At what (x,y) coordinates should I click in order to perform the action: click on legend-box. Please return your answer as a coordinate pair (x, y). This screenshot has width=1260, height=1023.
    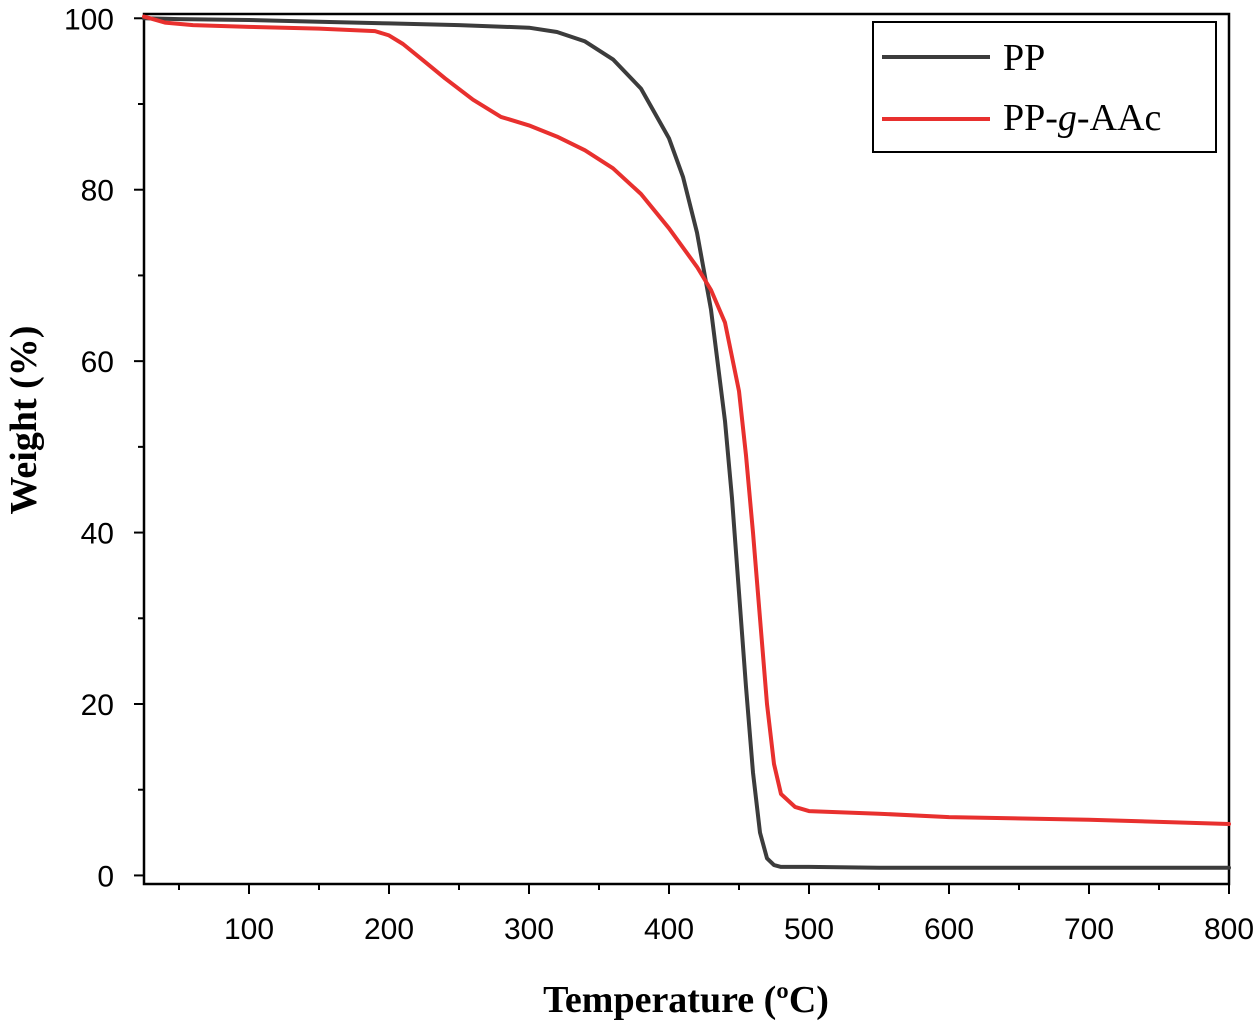
    Looking at the image, I should click on (1044, 87).